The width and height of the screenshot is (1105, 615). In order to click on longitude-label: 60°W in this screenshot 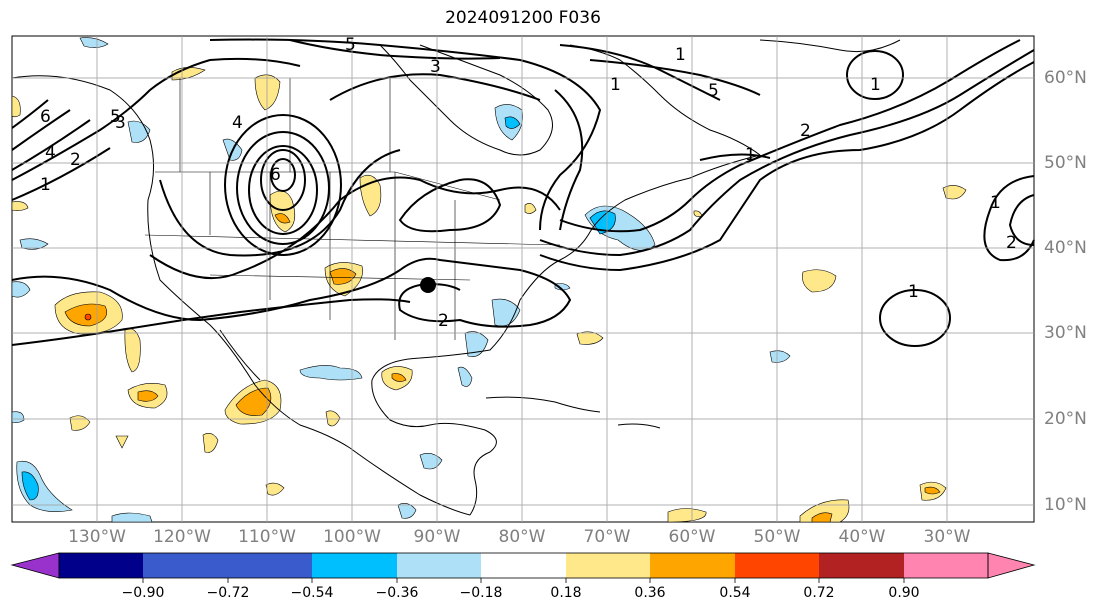, I will do `click(692, 537)`.